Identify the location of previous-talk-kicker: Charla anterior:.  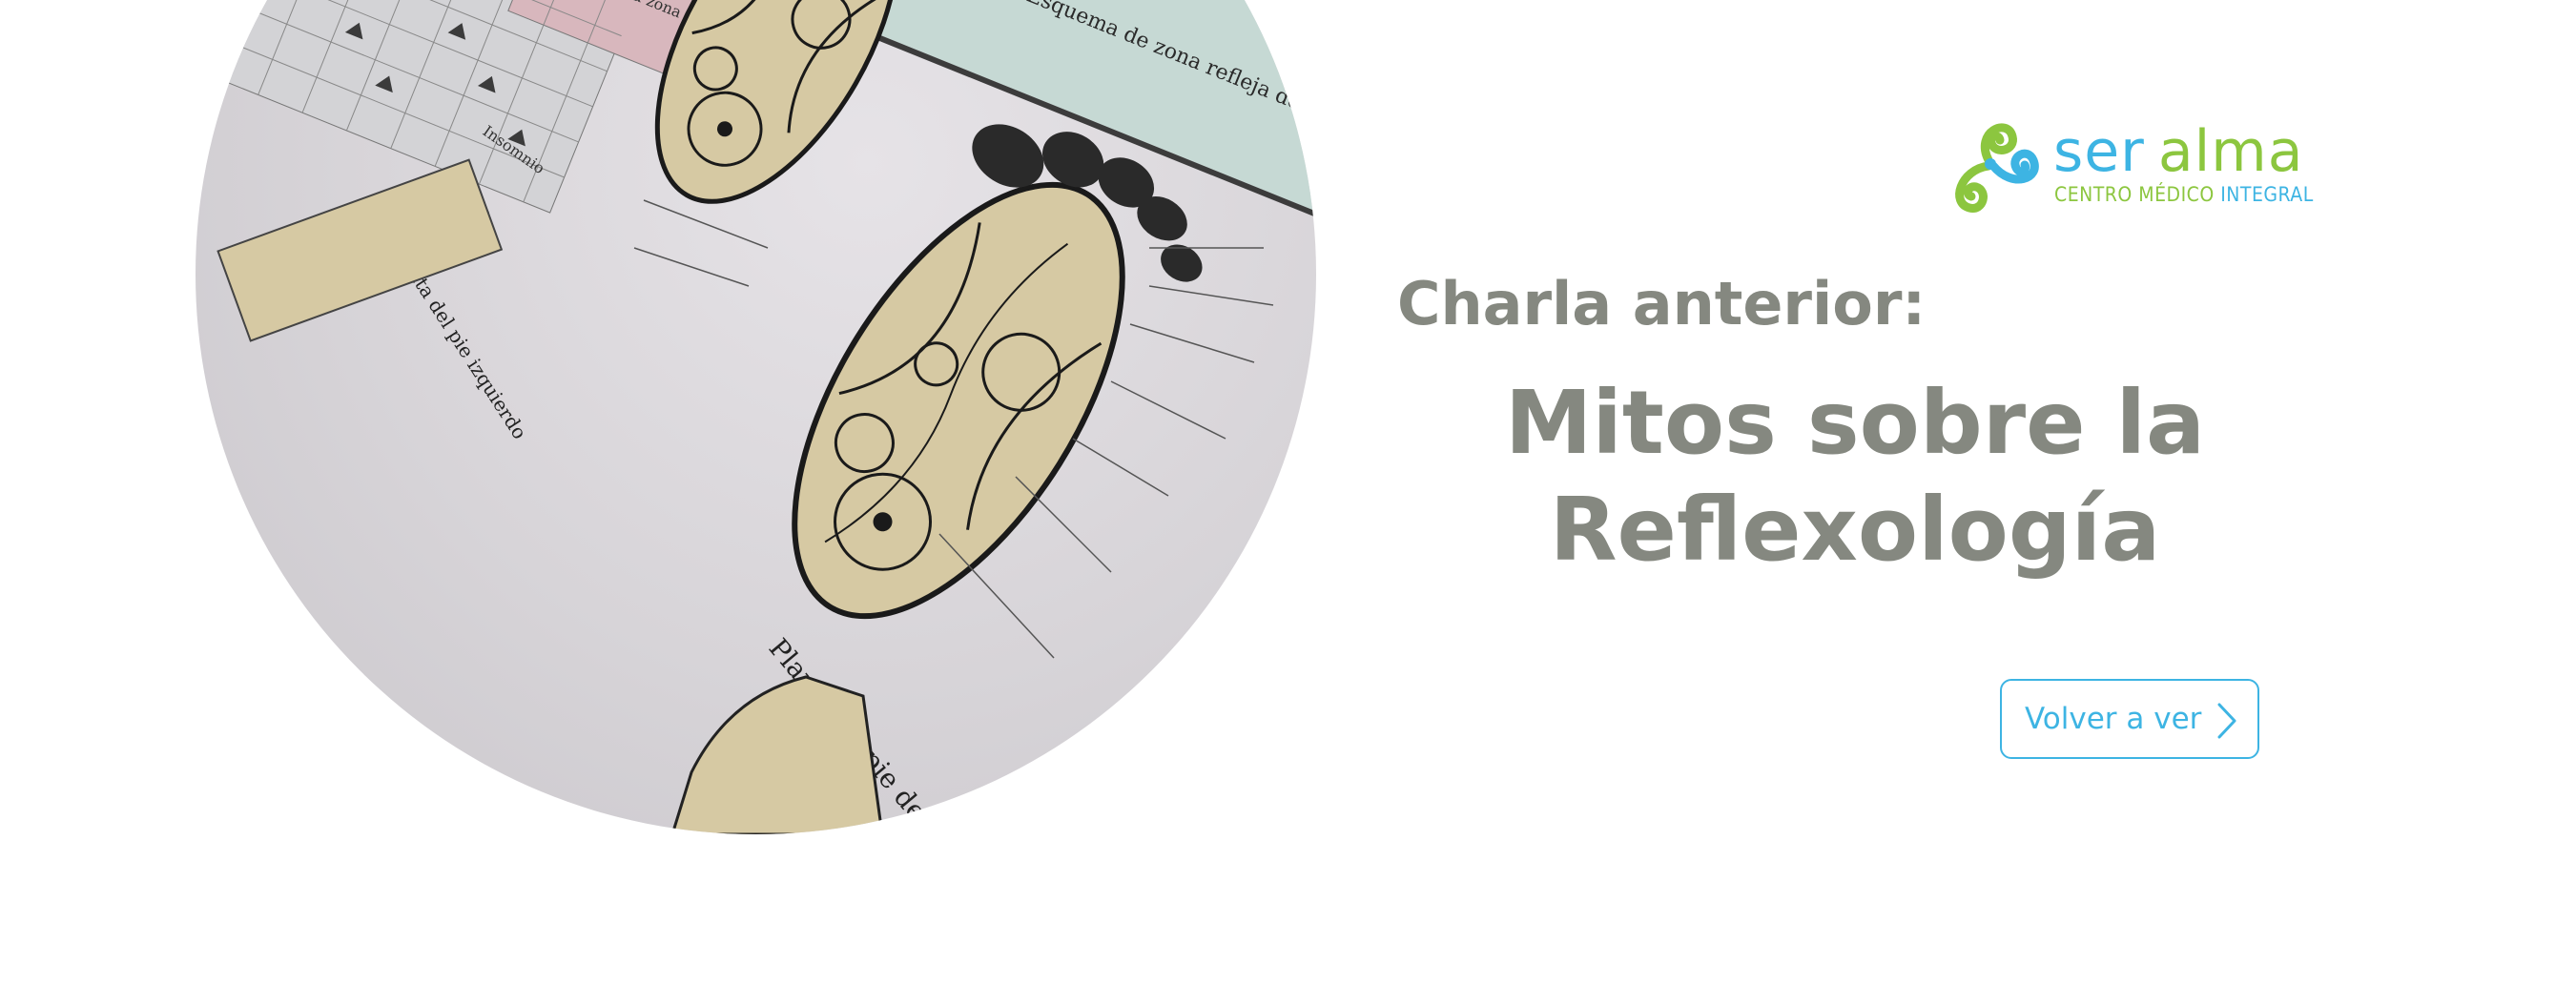
(1661, 303).